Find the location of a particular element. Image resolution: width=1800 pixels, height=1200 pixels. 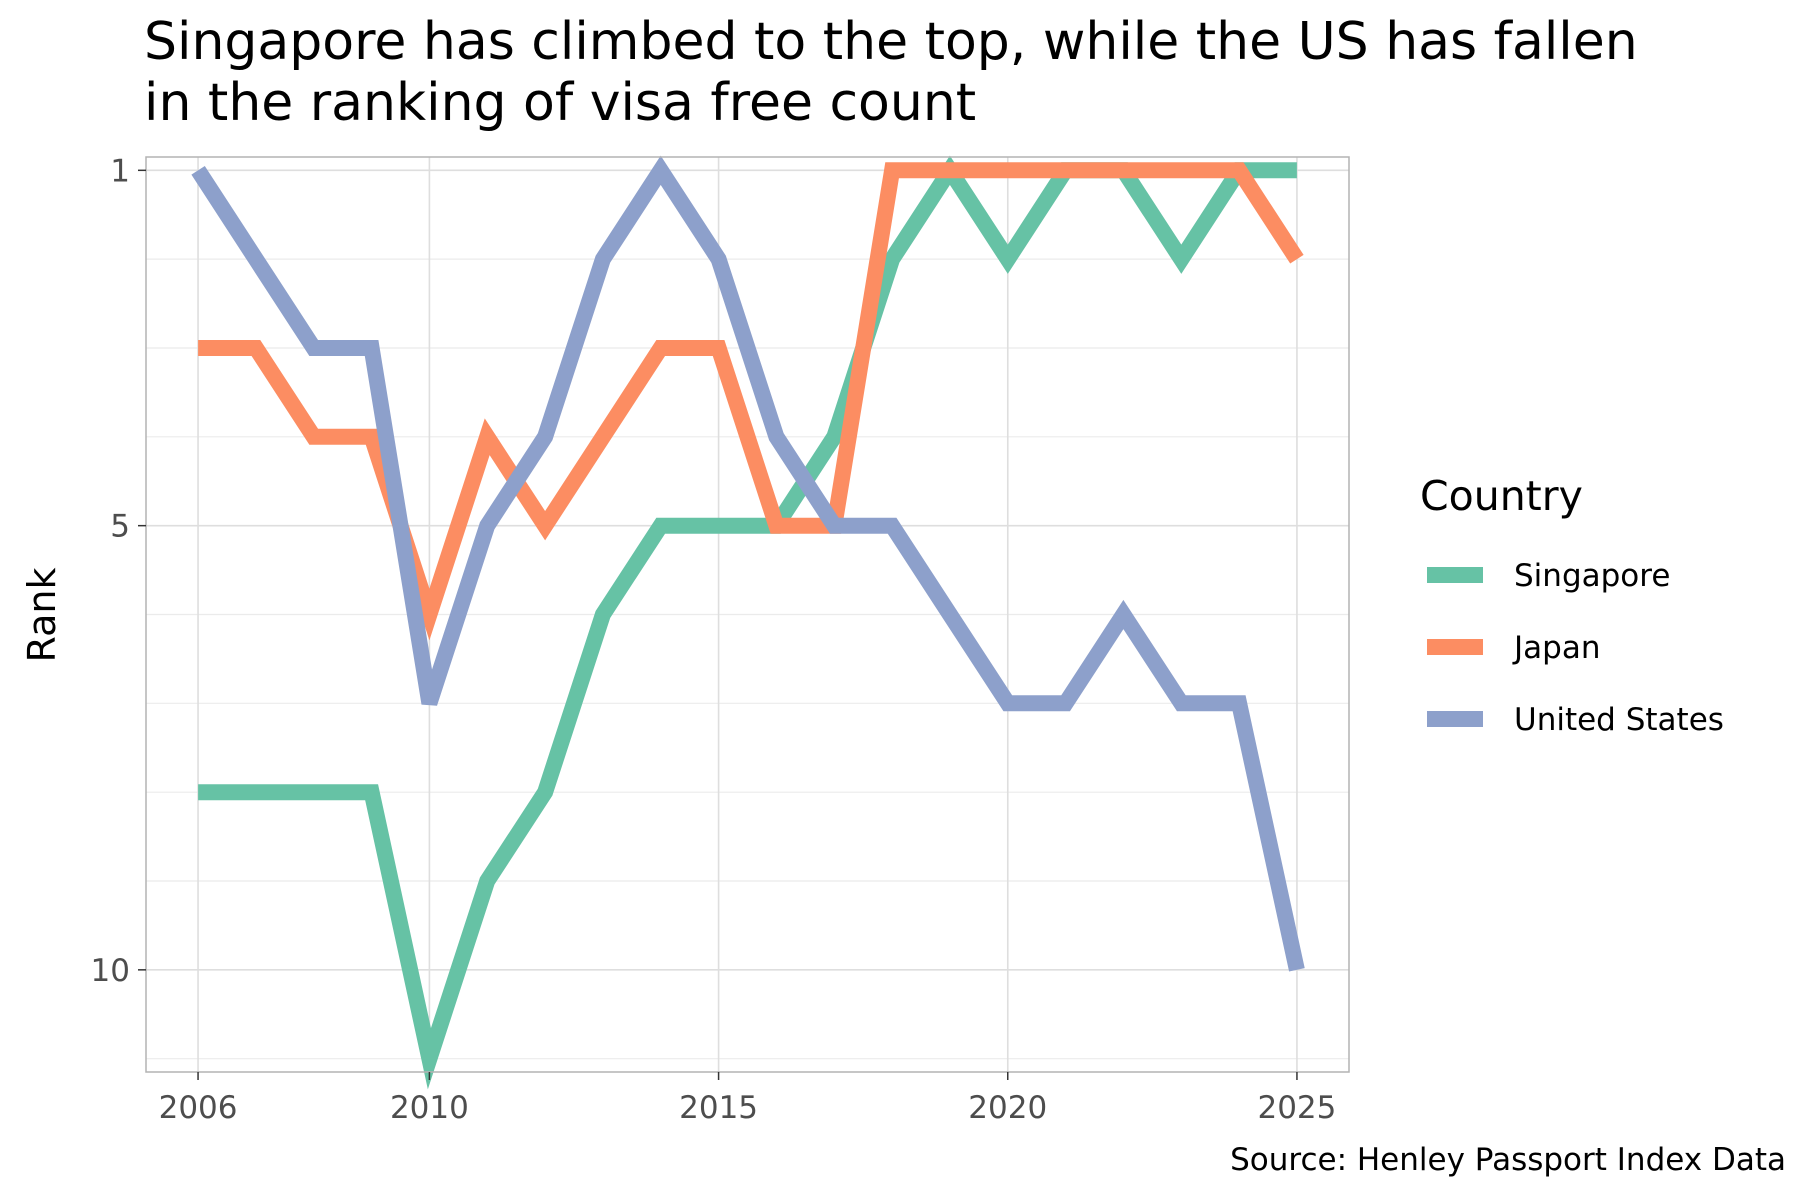

x-tick-label: 2010 is located at coordinates (429, 1108).